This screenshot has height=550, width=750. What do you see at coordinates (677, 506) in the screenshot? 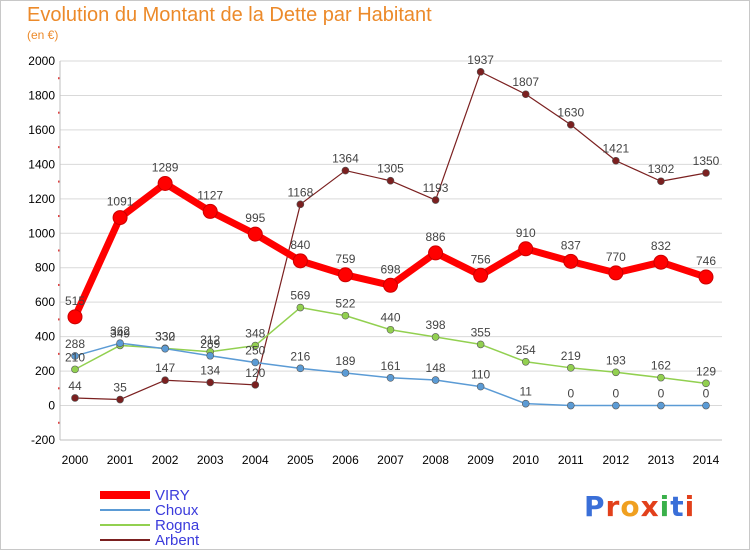
I see `logo-letter: t` at bounding box center [677, 506].